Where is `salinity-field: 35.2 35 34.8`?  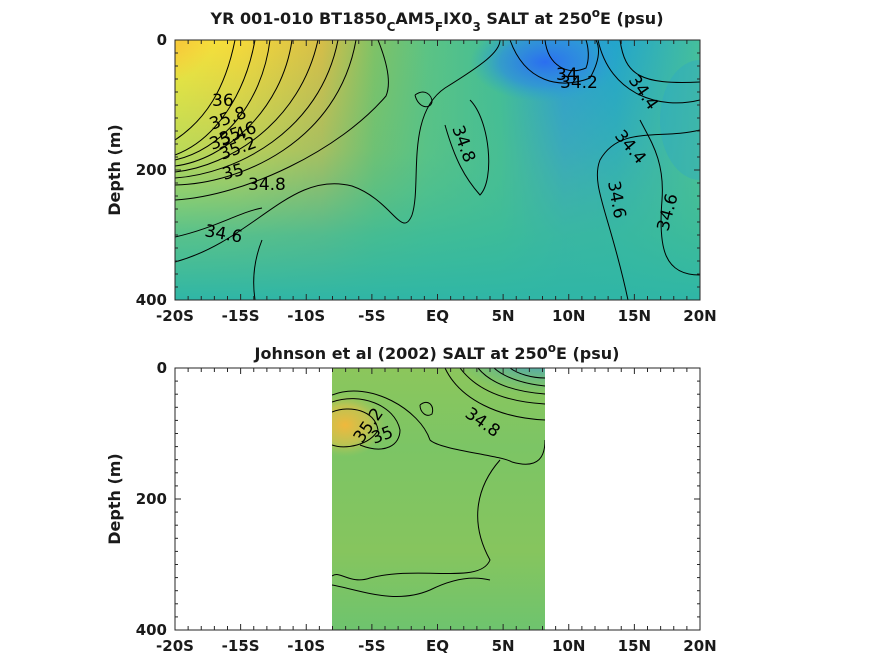
salinity-field: 35.2 35 34.8 is located at coordinates (438, 499).